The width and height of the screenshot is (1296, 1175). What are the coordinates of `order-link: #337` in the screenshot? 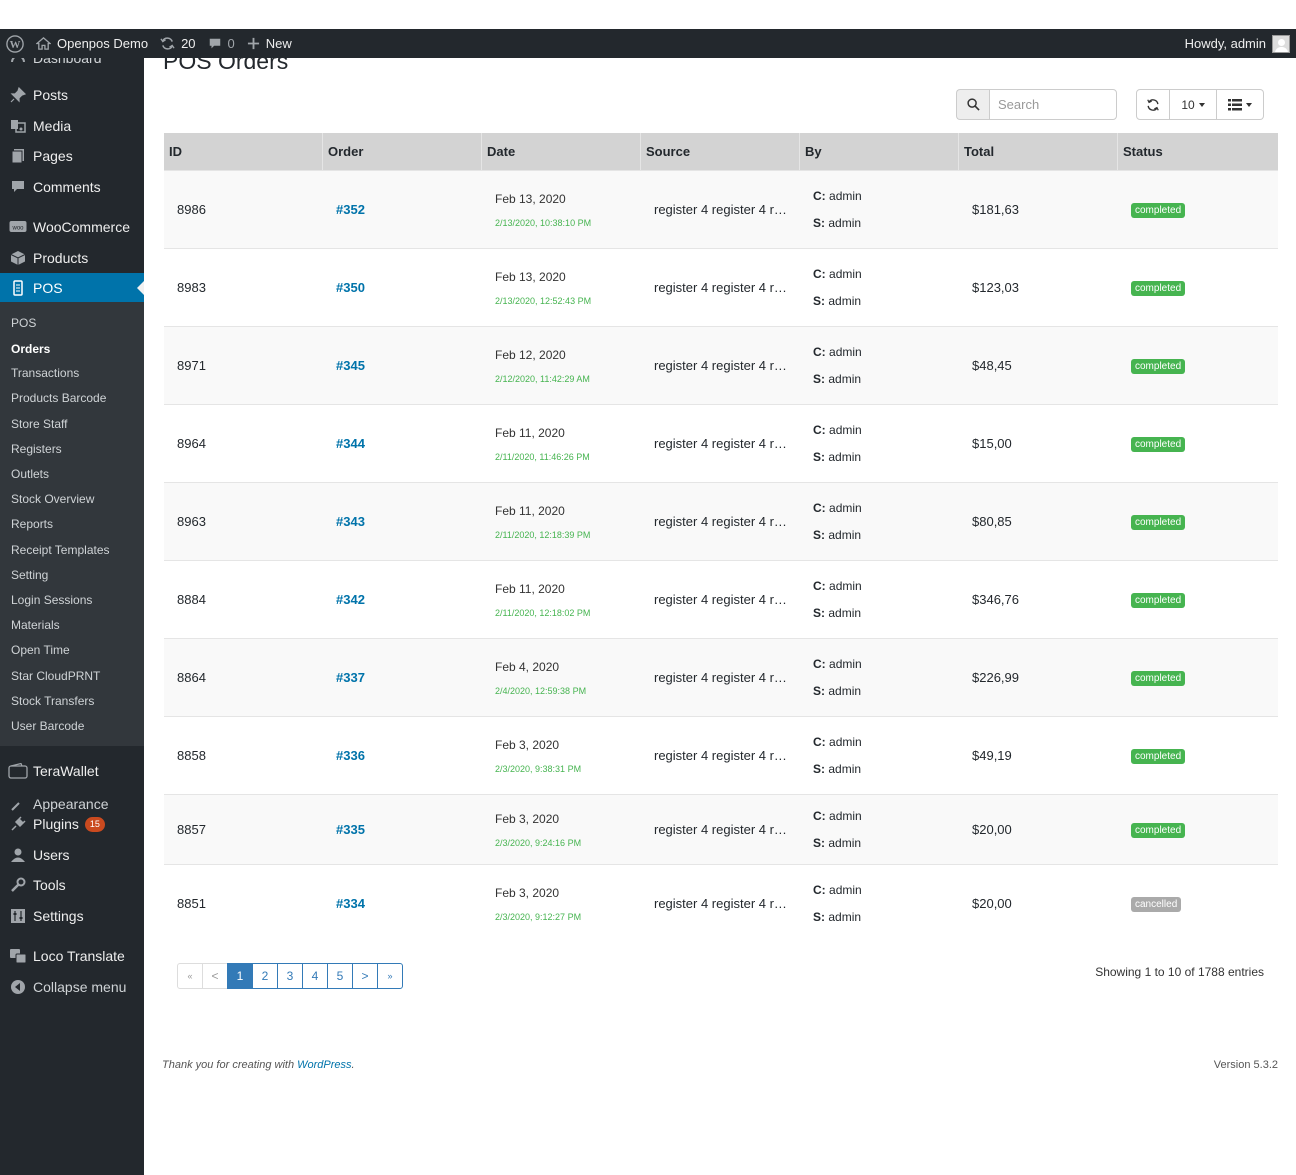 It's located at (350, 677).